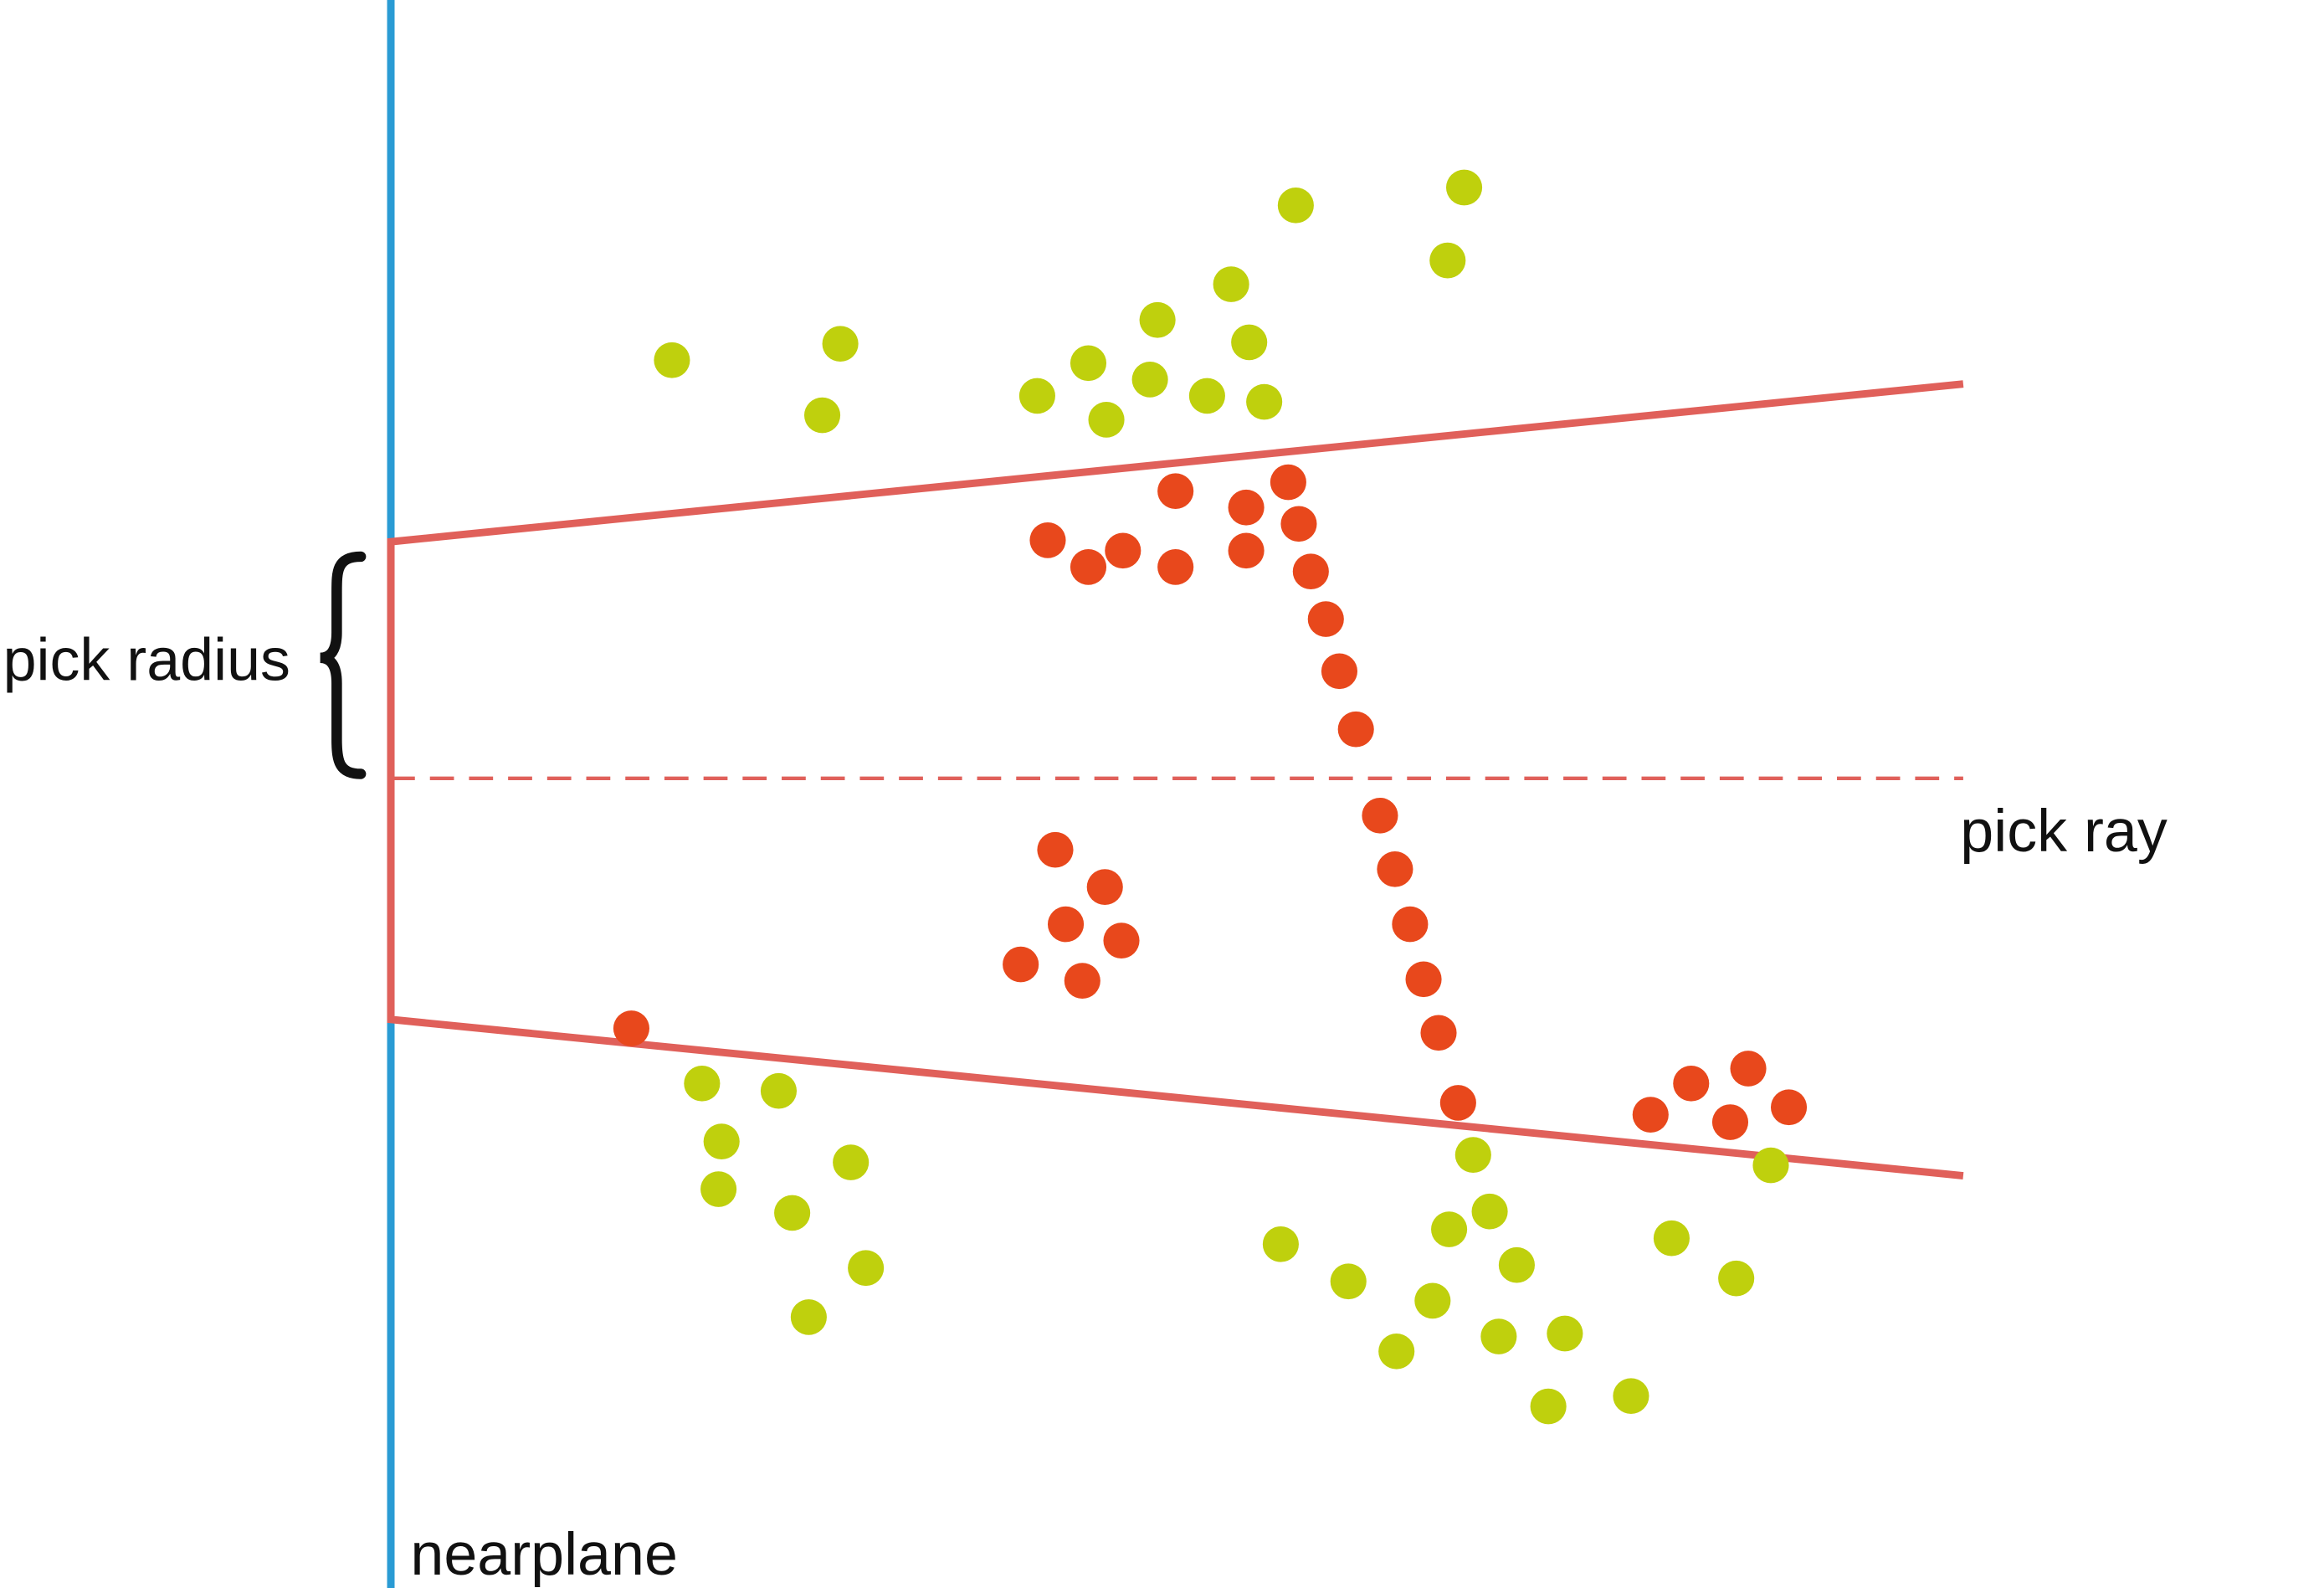 The height and width of the screenshot is (1588, 2324). What do you see at coordinates (146, 660) in the screenshot?
I see `pick-radius-label: pick radius` at bounding box center [146, 660].